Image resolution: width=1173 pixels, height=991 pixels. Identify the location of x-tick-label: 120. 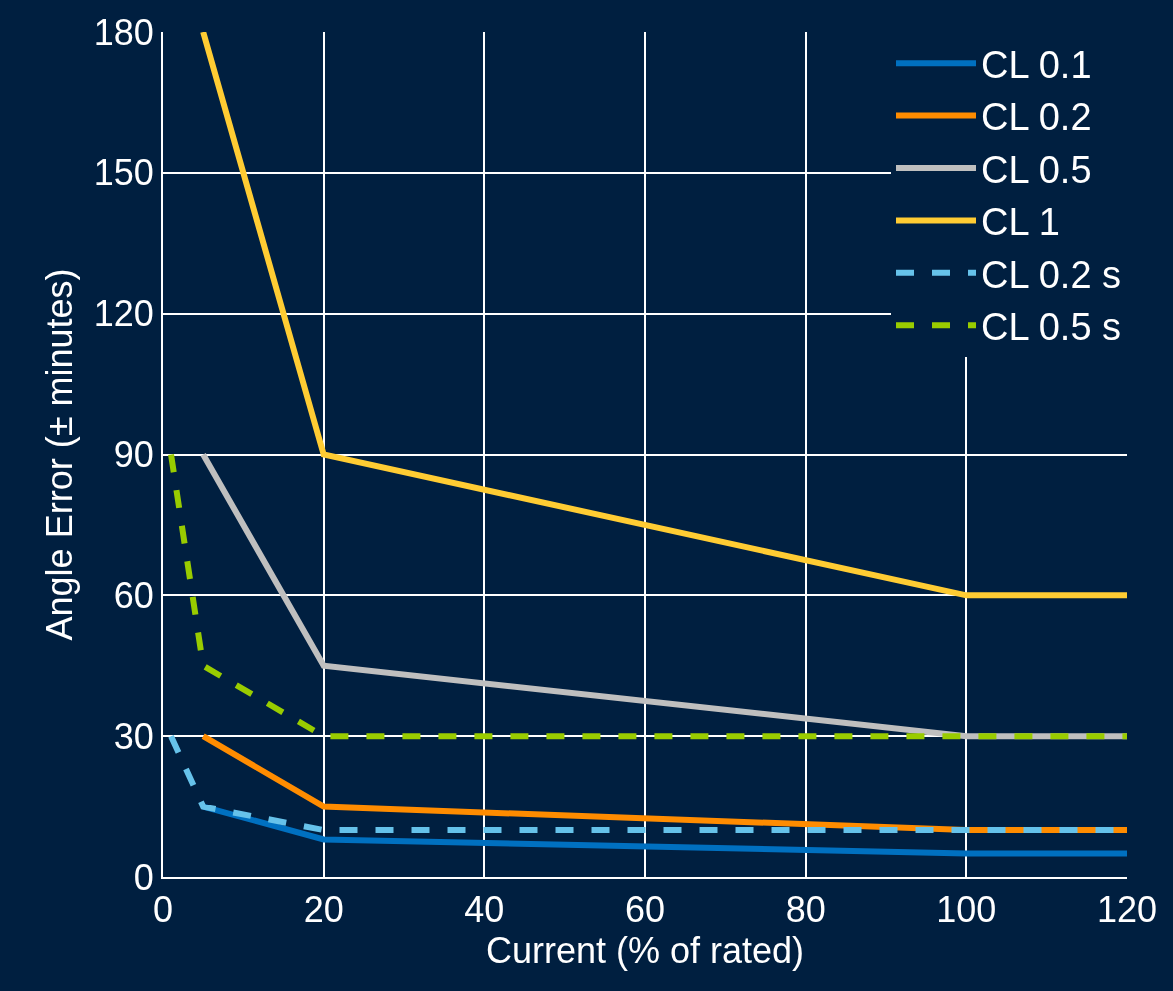
(1127, 910).